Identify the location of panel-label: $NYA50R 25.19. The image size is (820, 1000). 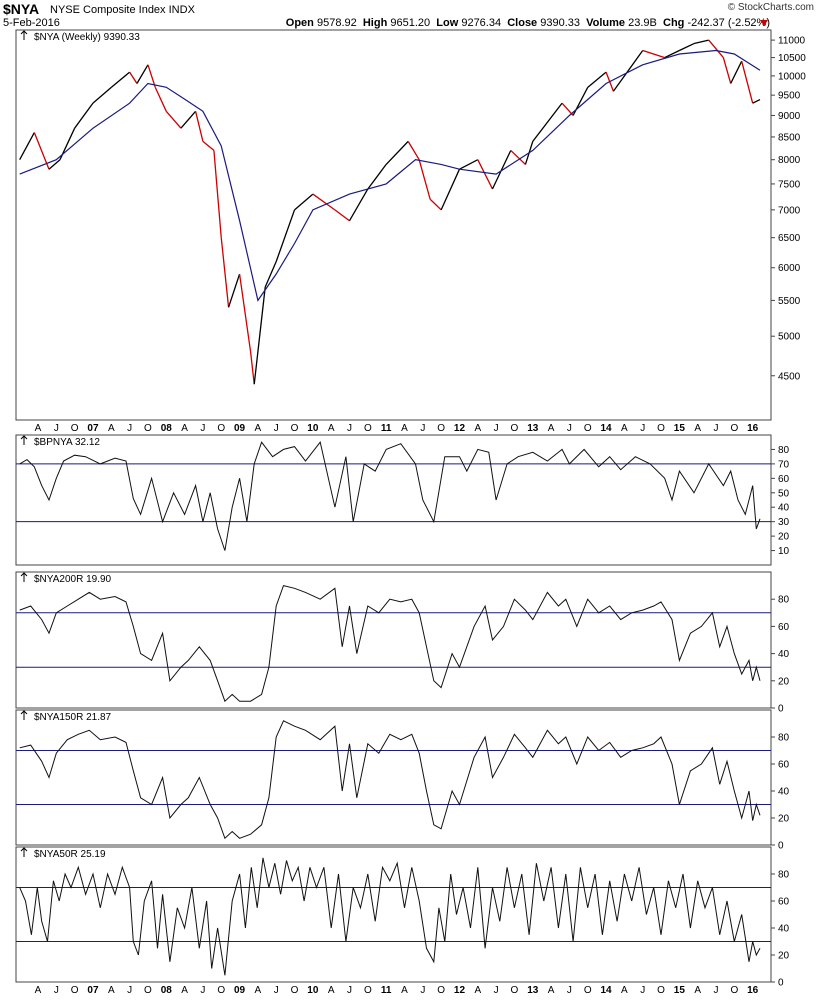
(70, 854).